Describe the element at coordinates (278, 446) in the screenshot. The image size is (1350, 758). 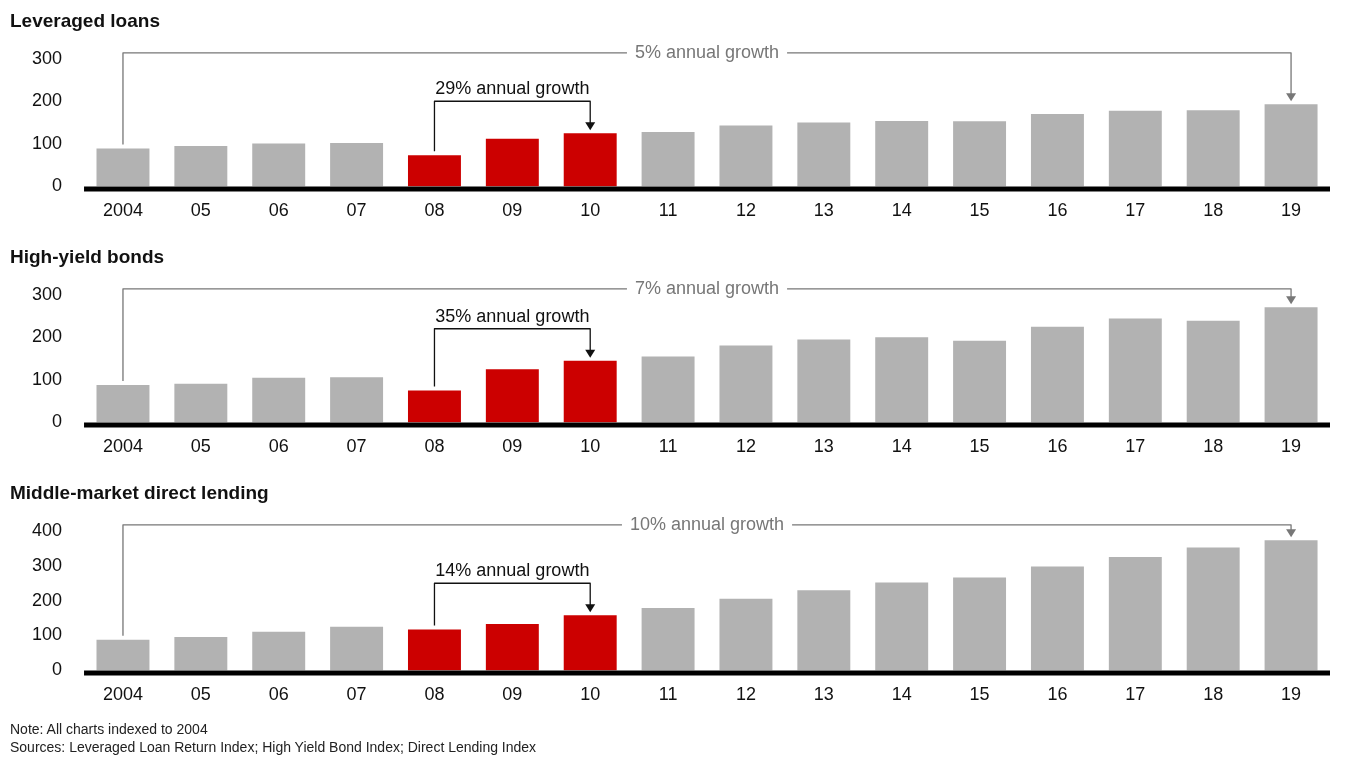
I see `x-tick-label: 06` at that location.